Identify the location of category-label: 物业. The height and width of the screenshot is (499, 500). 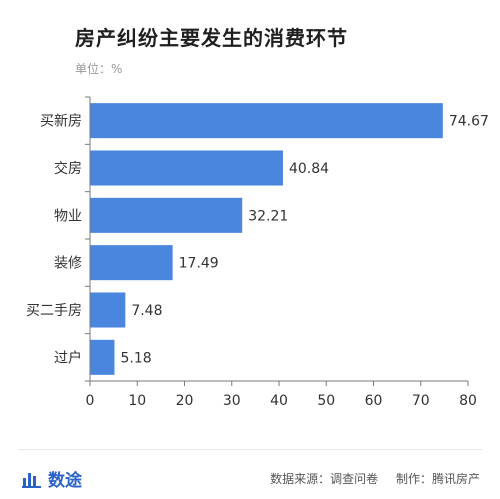
(68, 216).